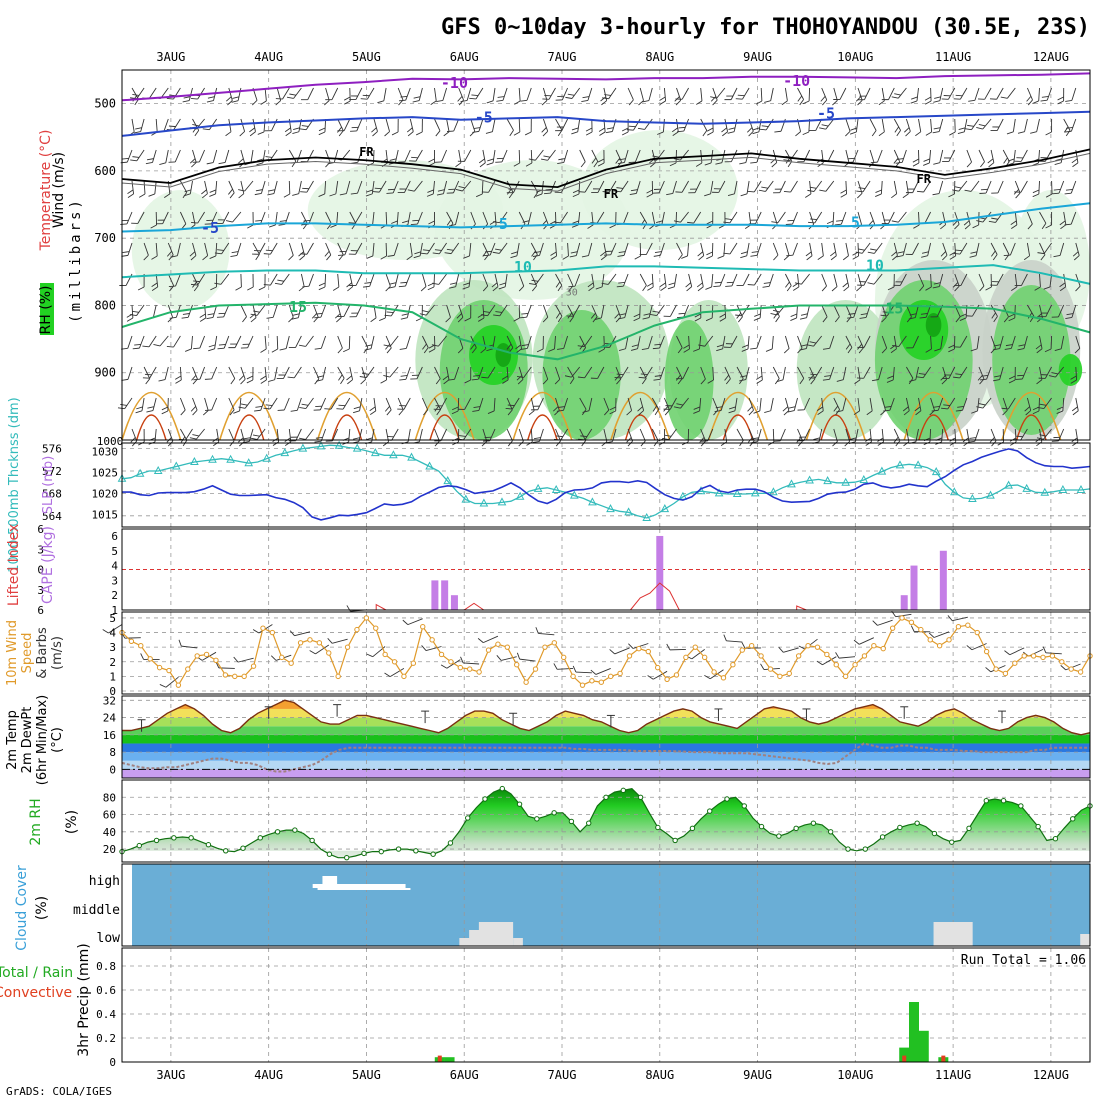  Describe the element at coordinates (606, 722) in the screenshot. I see `temp-band` at that location.